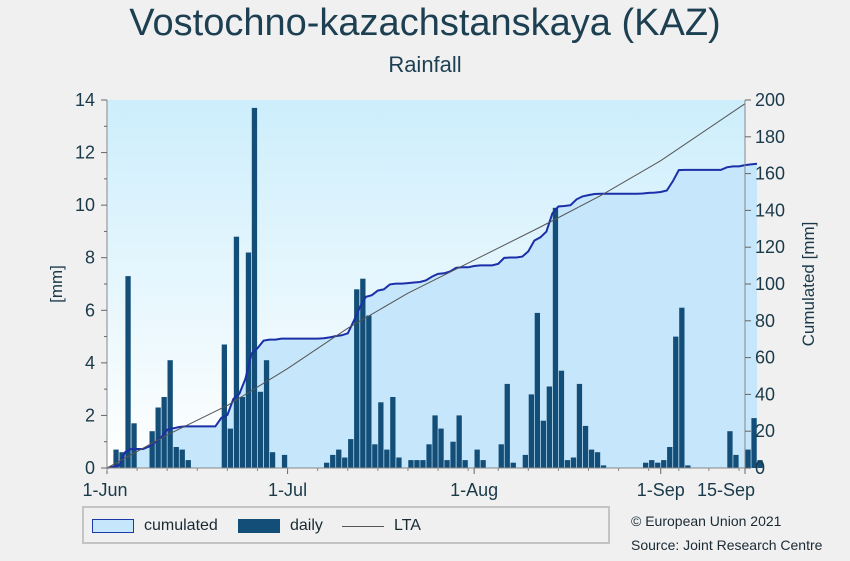 This screenshot has width=850, height=561. Describe the element at coordinates (56, 284) in the screenshot. I see `y-axis-label-left: [mm]` at that location.